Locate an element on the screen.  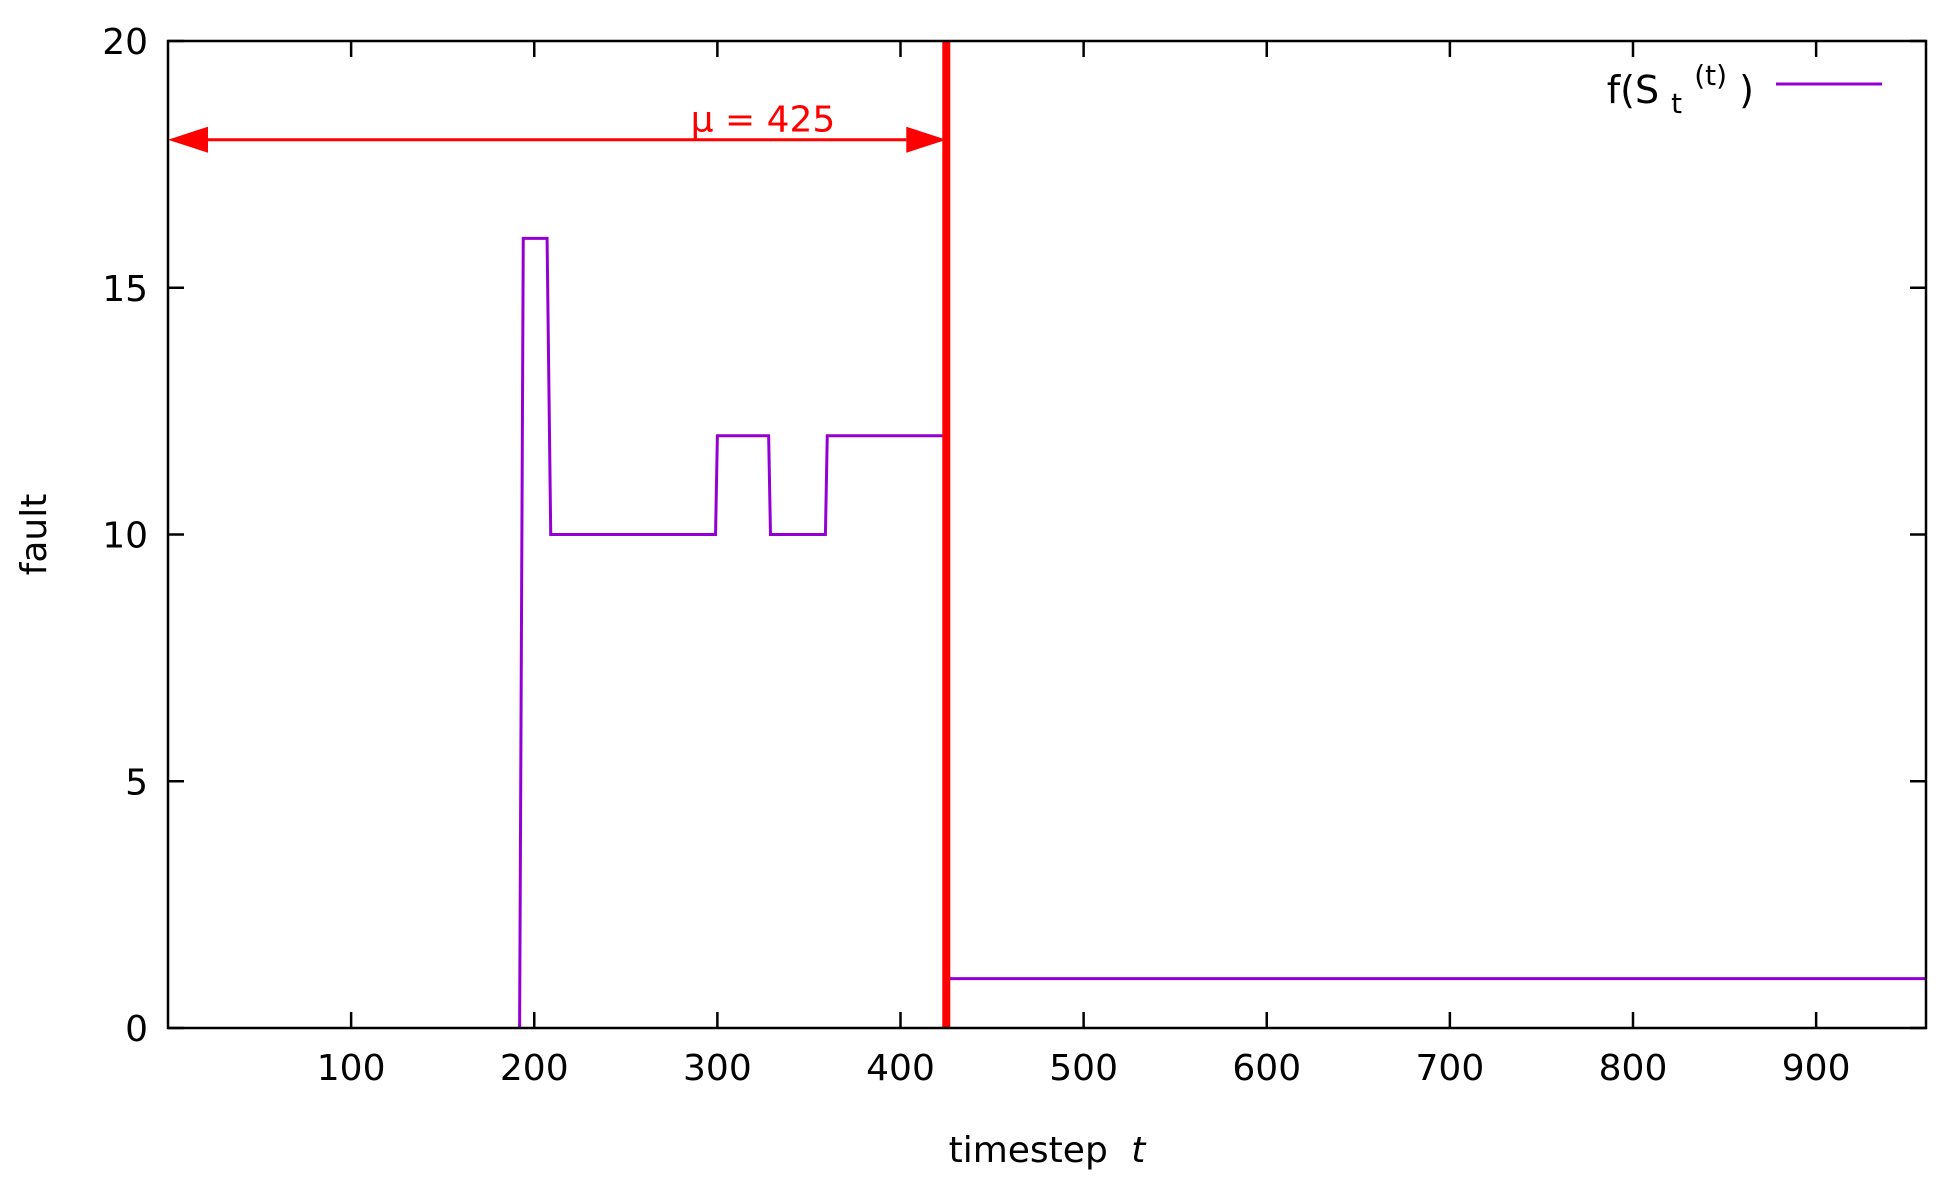
x-tick-label-300: 300 is located at coordinates (717, 1068).